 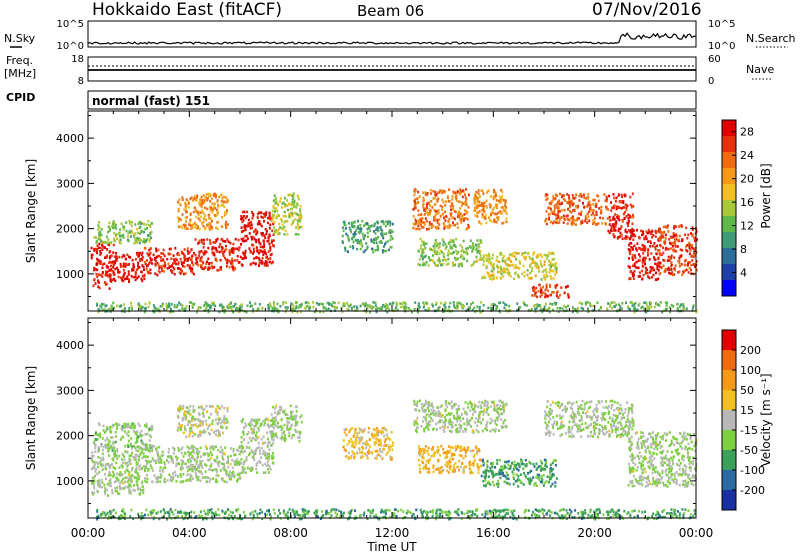 What do you see at coordinates (367, 236) in the screenshot?
I see `power-echo-region` at bounding box center [367, 236].